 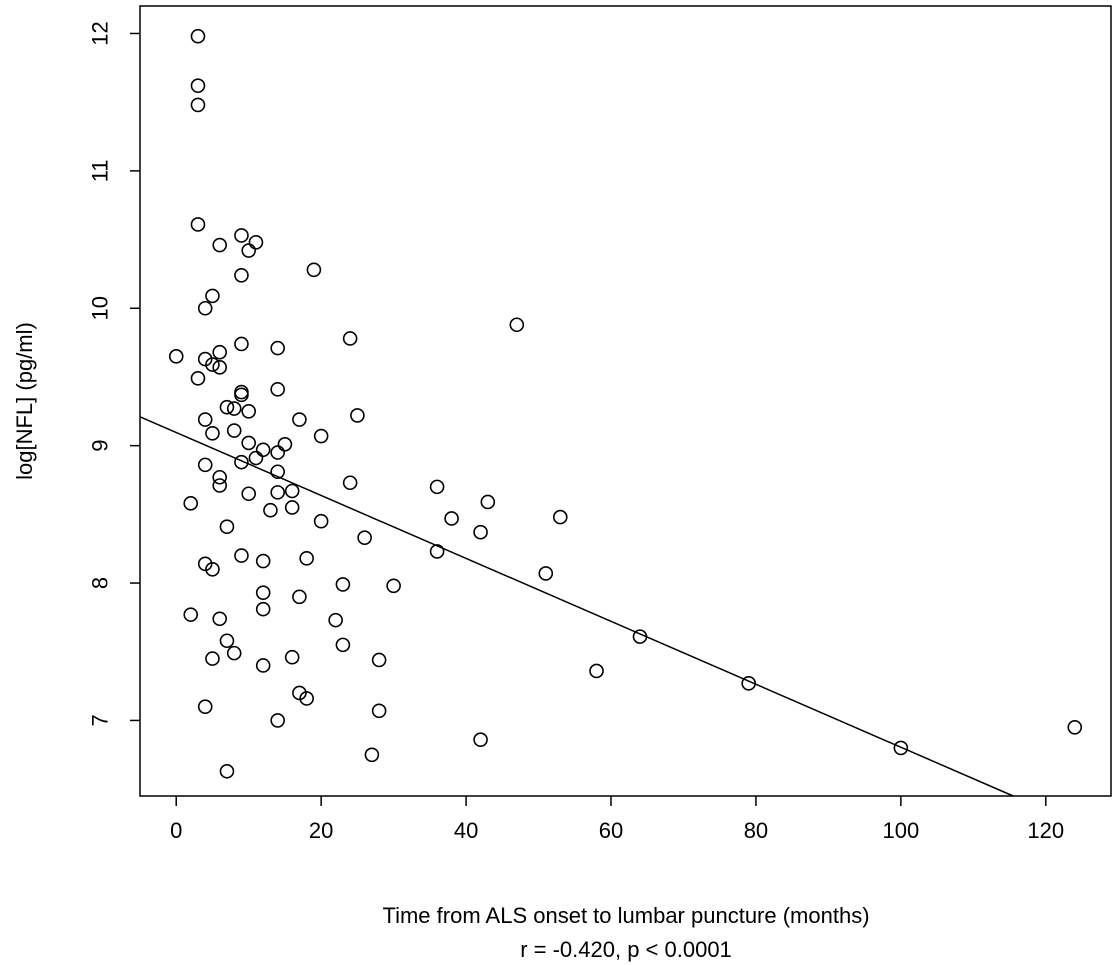 What do you see at coordinates (756, 830) in the screenshot?
I see `x-tick-label: 80` at bounding box center [756, 830].